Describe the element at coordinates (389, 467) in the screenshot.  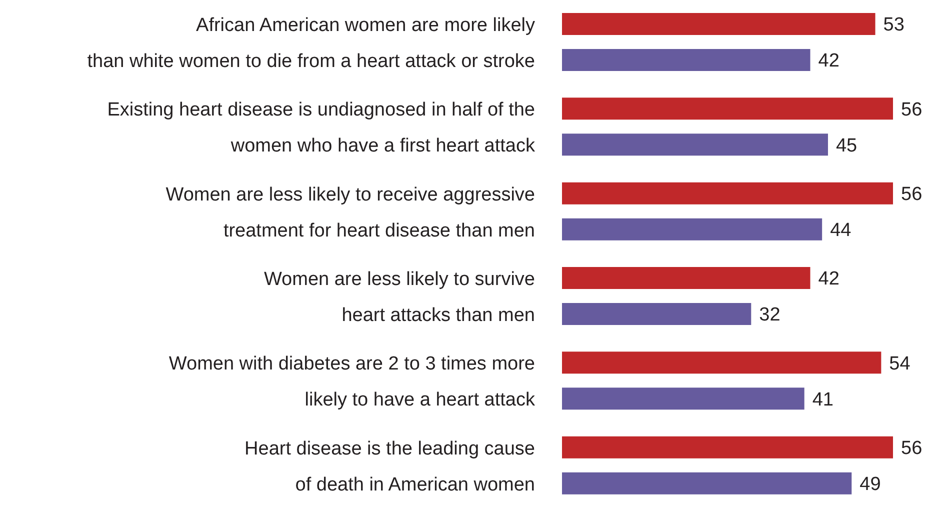
I see `y-tick-label: Heart disease is the leading cause of death in American women` at that location.